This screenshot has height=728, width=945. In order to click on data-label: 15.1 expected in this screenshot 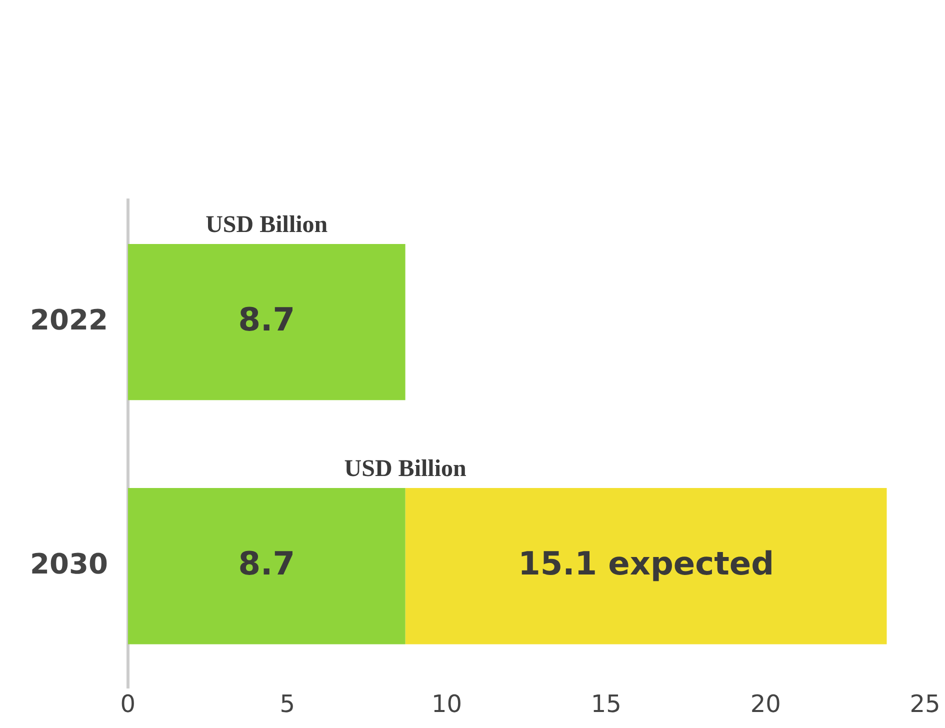, I will do `click(646, 563)`.